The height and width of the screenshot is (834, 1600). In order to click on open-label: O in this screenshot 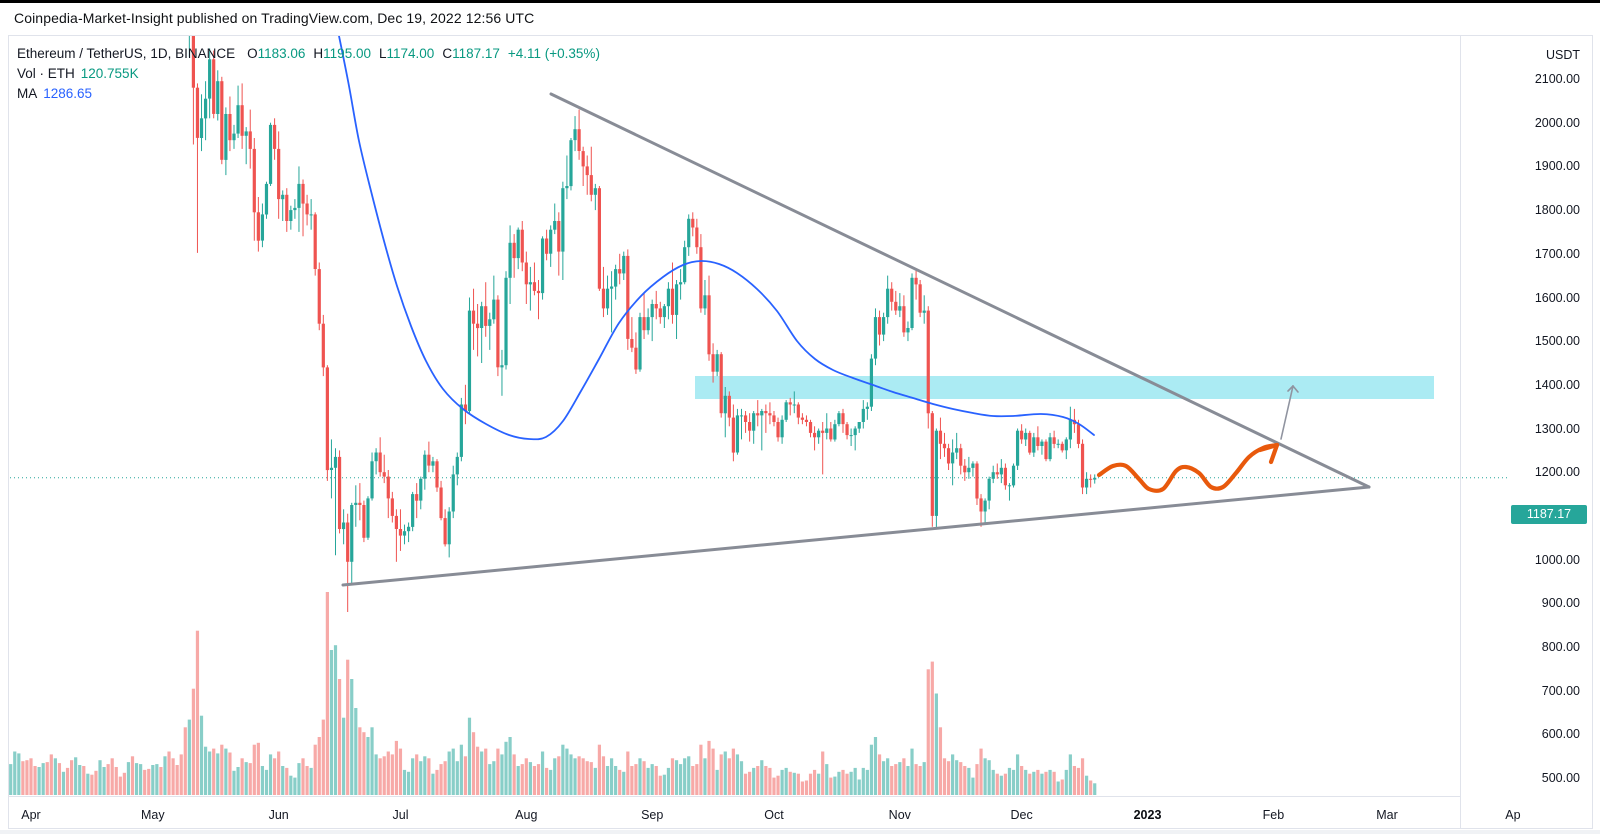, I will do `click(252, 53)`.